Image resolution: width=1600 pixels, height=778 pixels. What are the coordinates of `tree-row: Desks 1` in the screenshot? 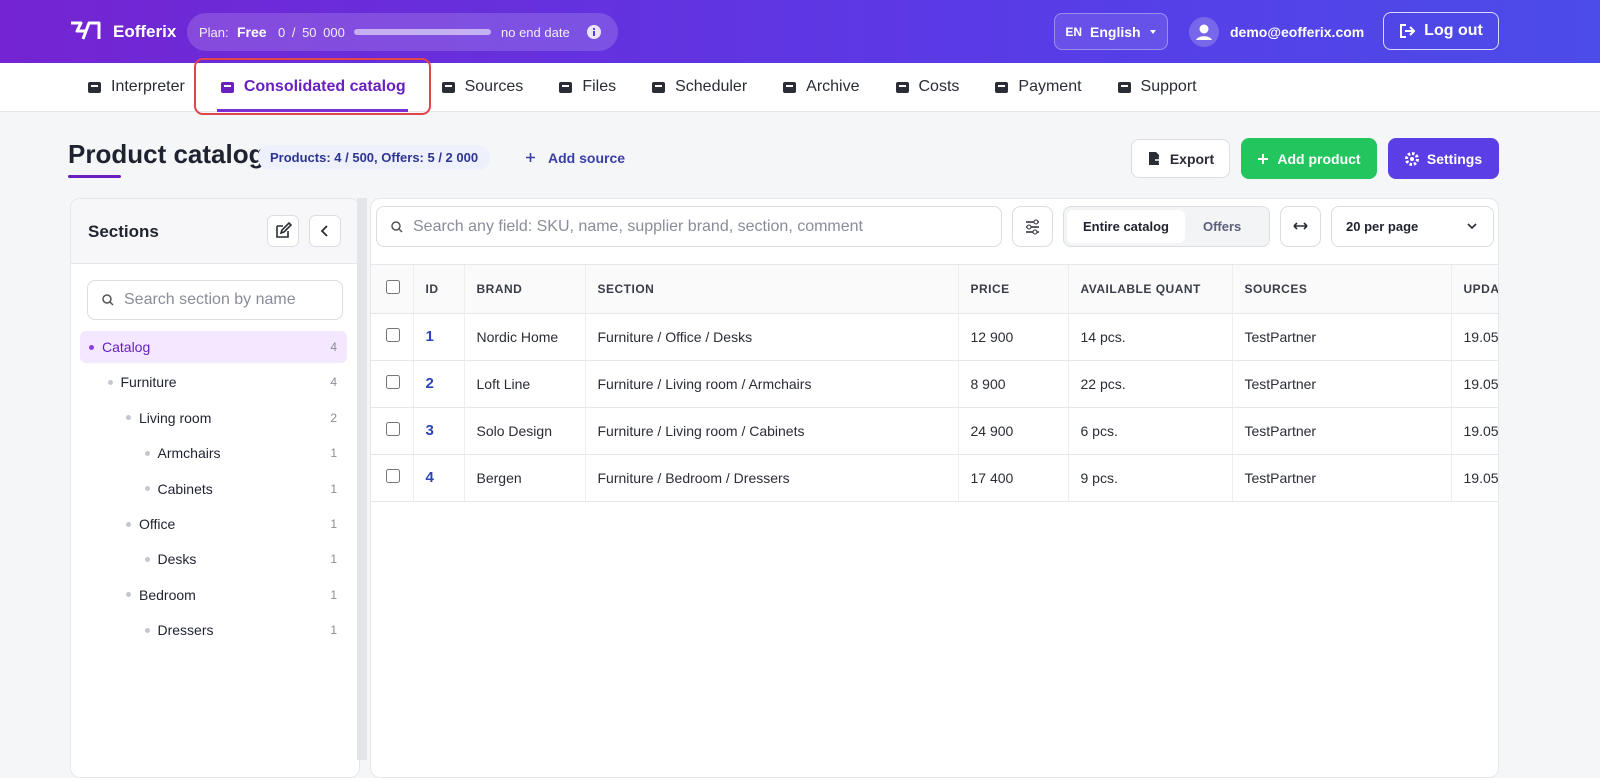 It's located at (213, 559).